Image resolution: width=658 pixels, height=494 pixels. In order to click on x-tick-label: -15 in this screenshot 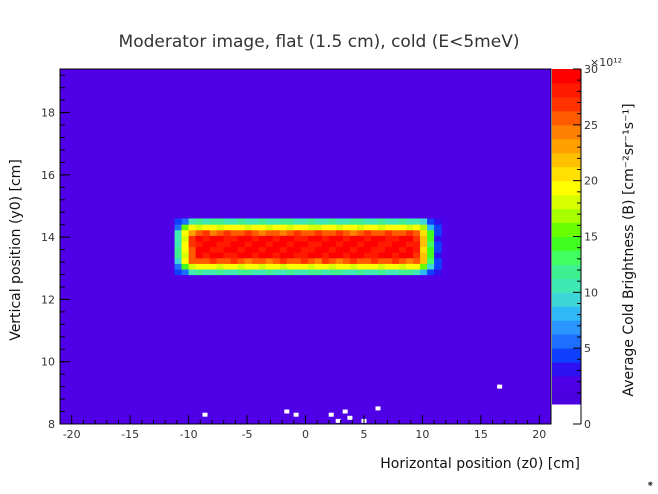, I will do `click(130, 434)`.